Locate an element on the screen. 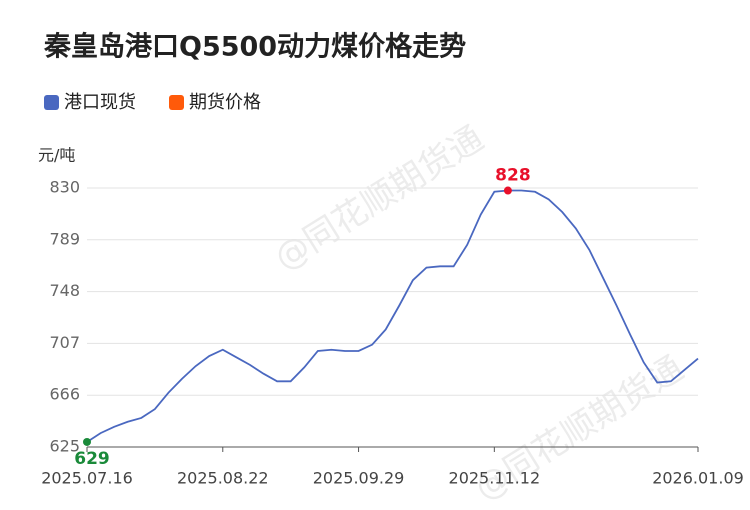 The width and height of the screenshot is (750, 510). legend-label: 港口现货 is located at coordinates (100, 102).